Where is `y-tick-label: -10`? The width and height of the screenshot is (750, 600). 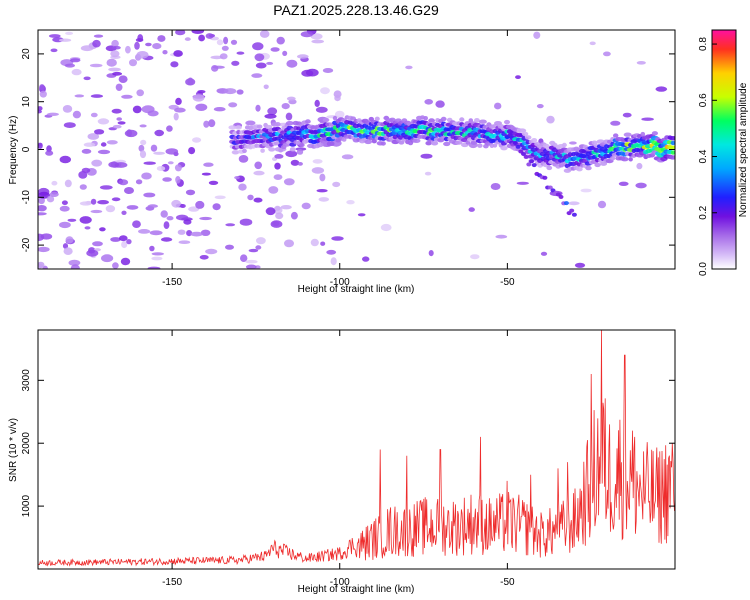 y-tick-label: -10 is located at coordinates (26, 197).